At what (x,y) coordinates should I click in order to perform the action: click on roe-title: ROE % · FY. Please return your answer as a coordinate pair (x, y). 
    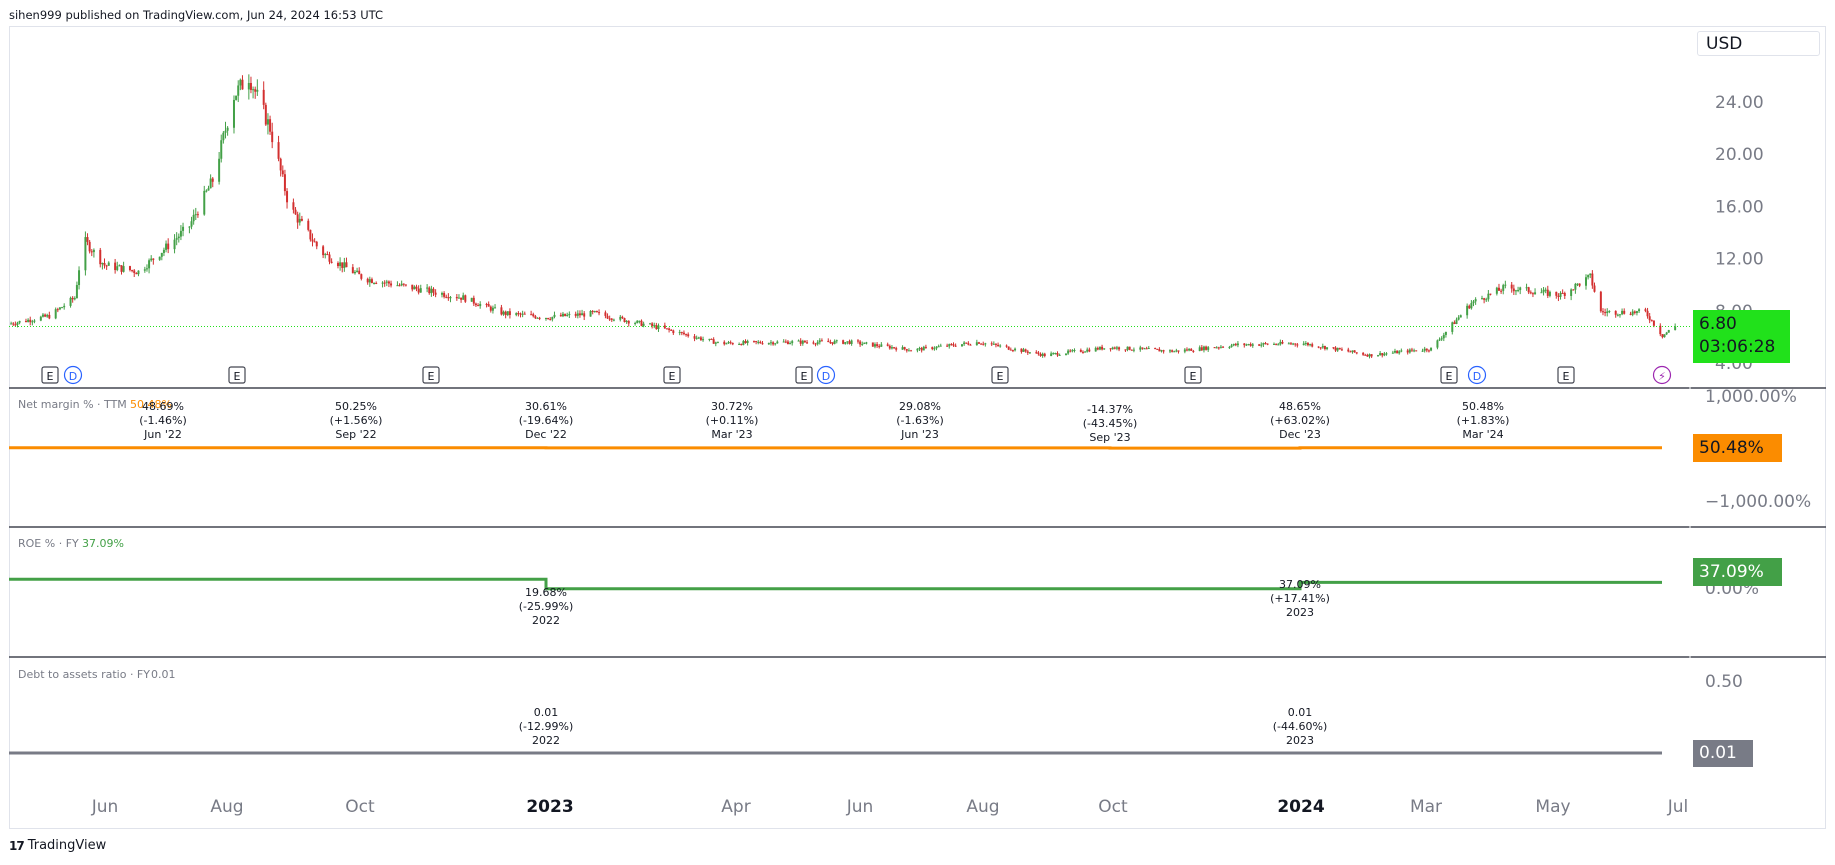
    Looking at the image, I should click on (48, 543).